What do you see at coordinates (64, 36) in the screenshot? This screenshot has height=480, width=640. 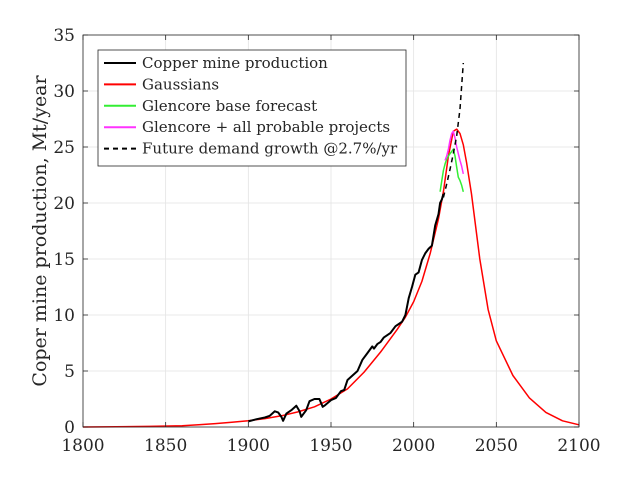 I see `y-tick-label: 35` at bounding box center [64, 36].